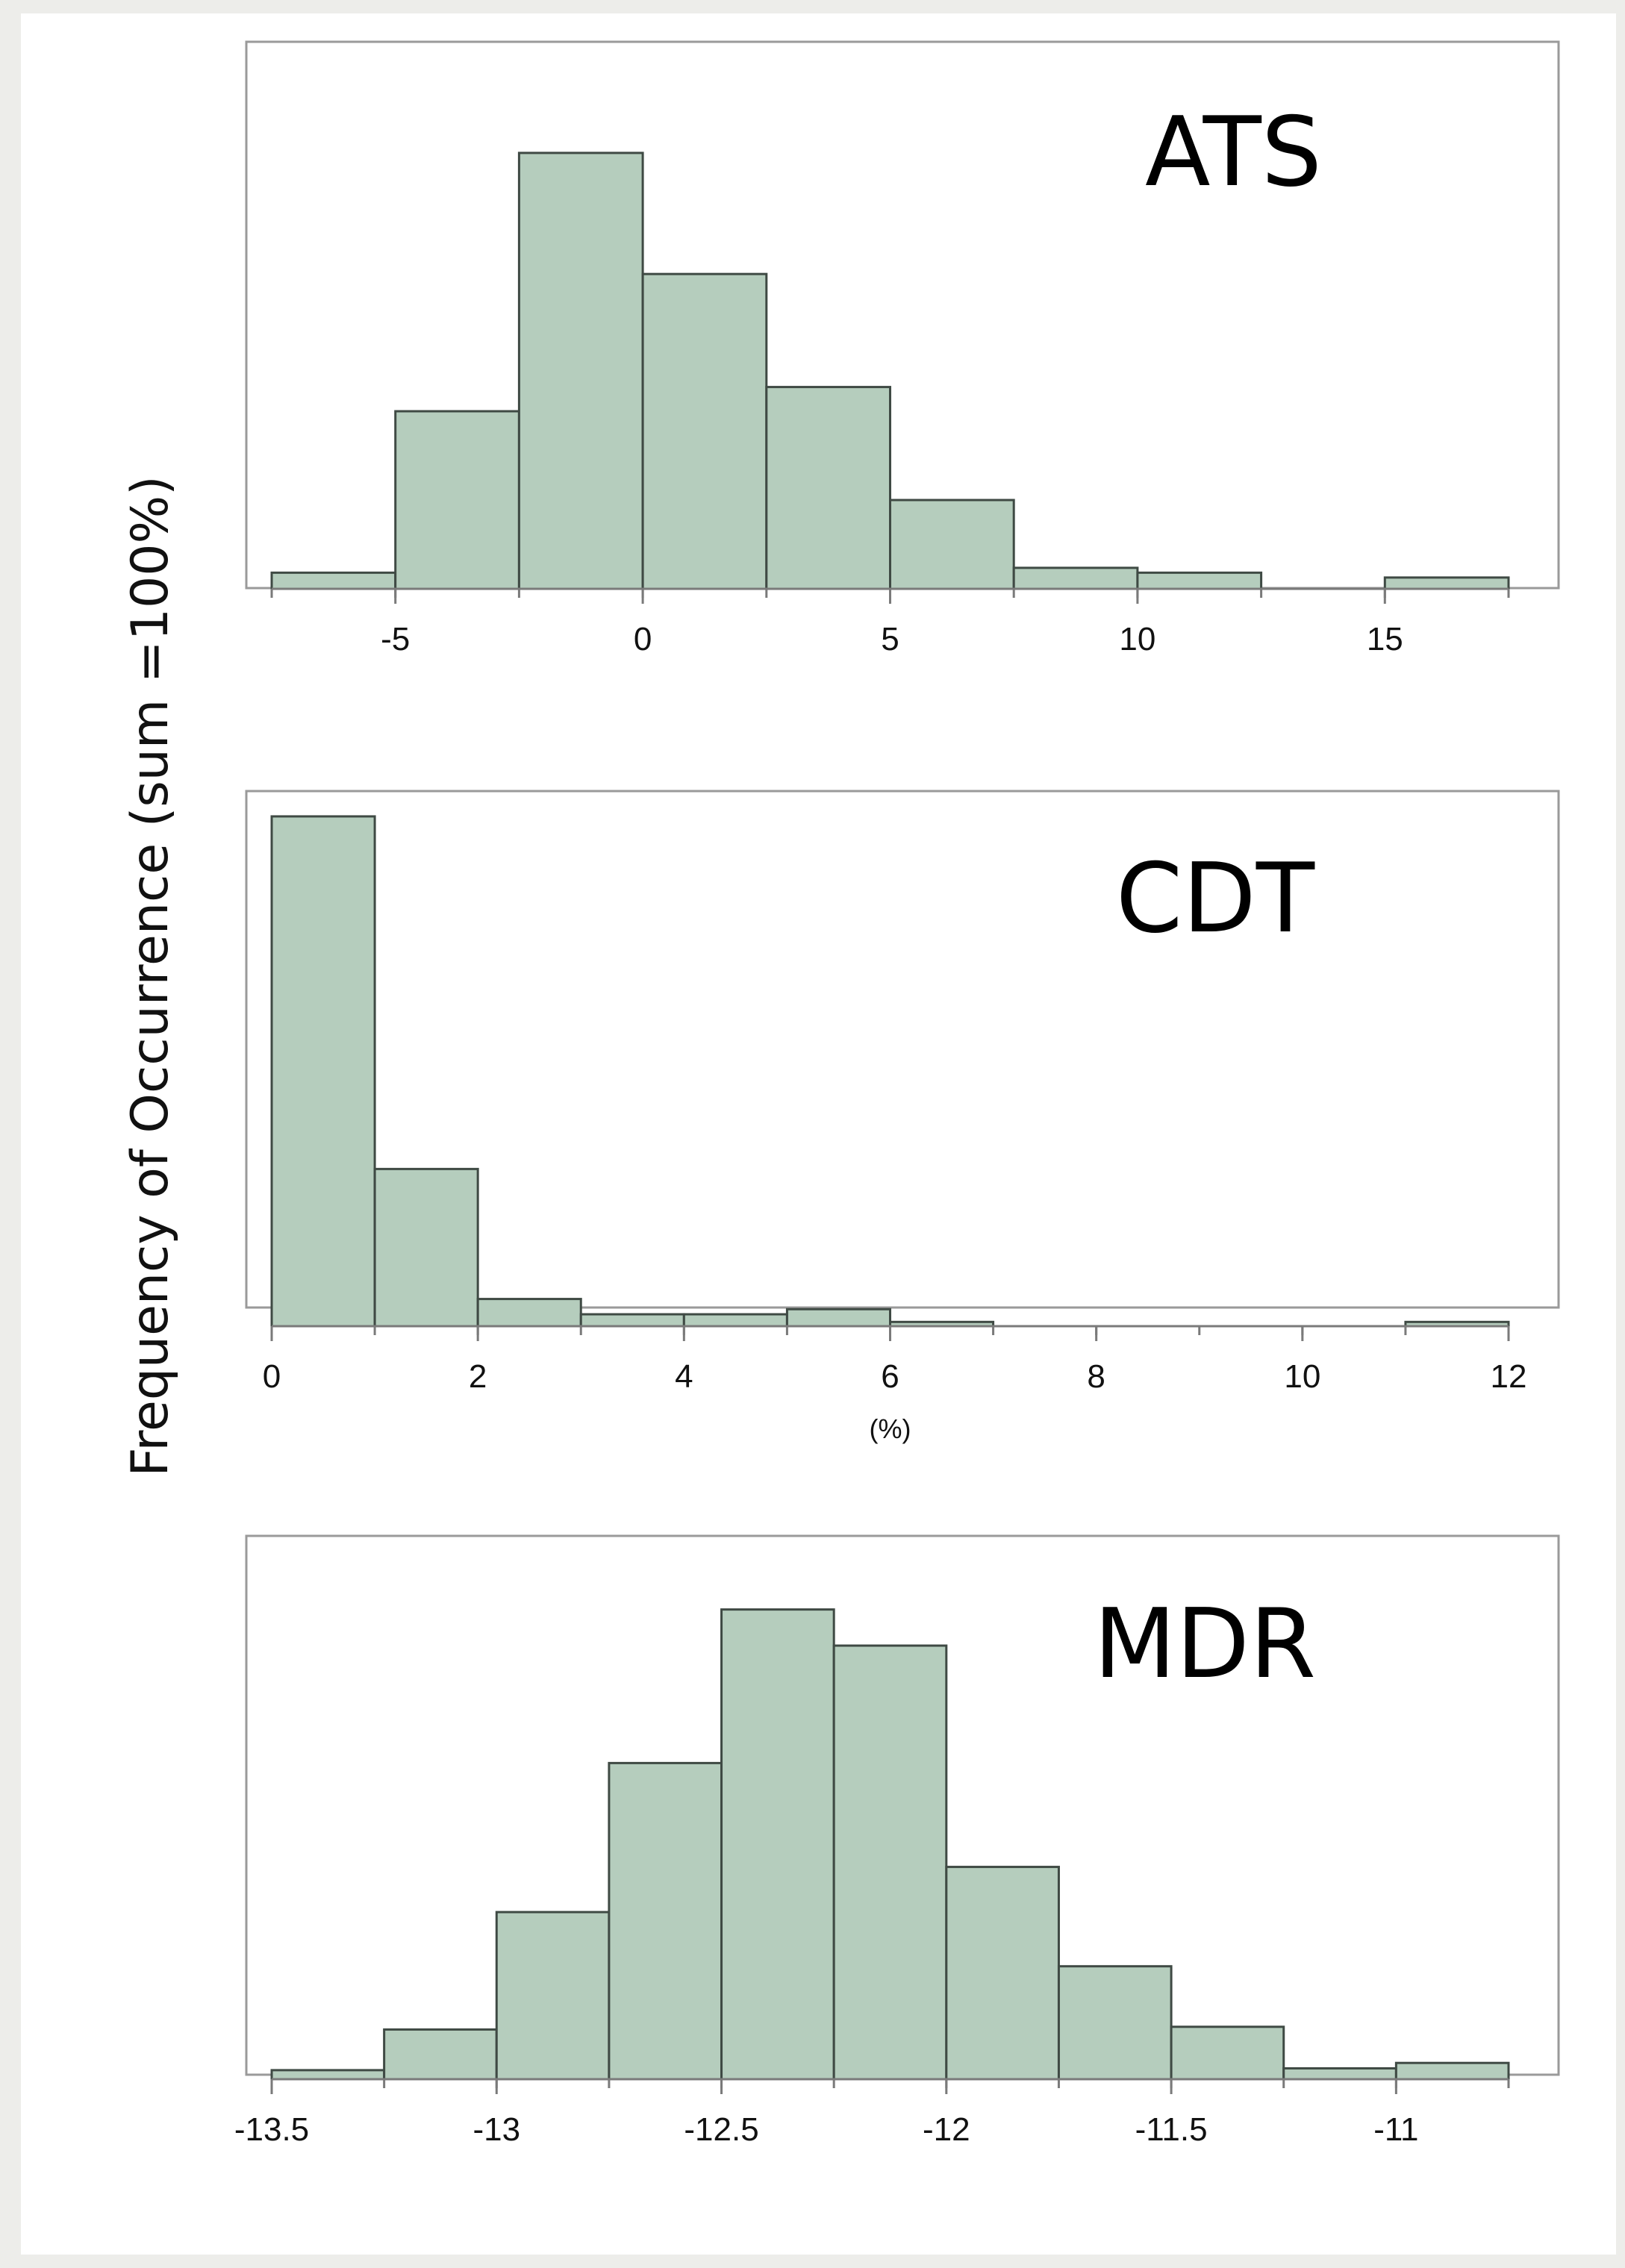 Image resolution: width=1625 pixels, height=2268 pixels. What do you see at coordinates (643, 639) in the screenshot?
I see `ats-tick-label: 0` at bounding box center [643, 639].